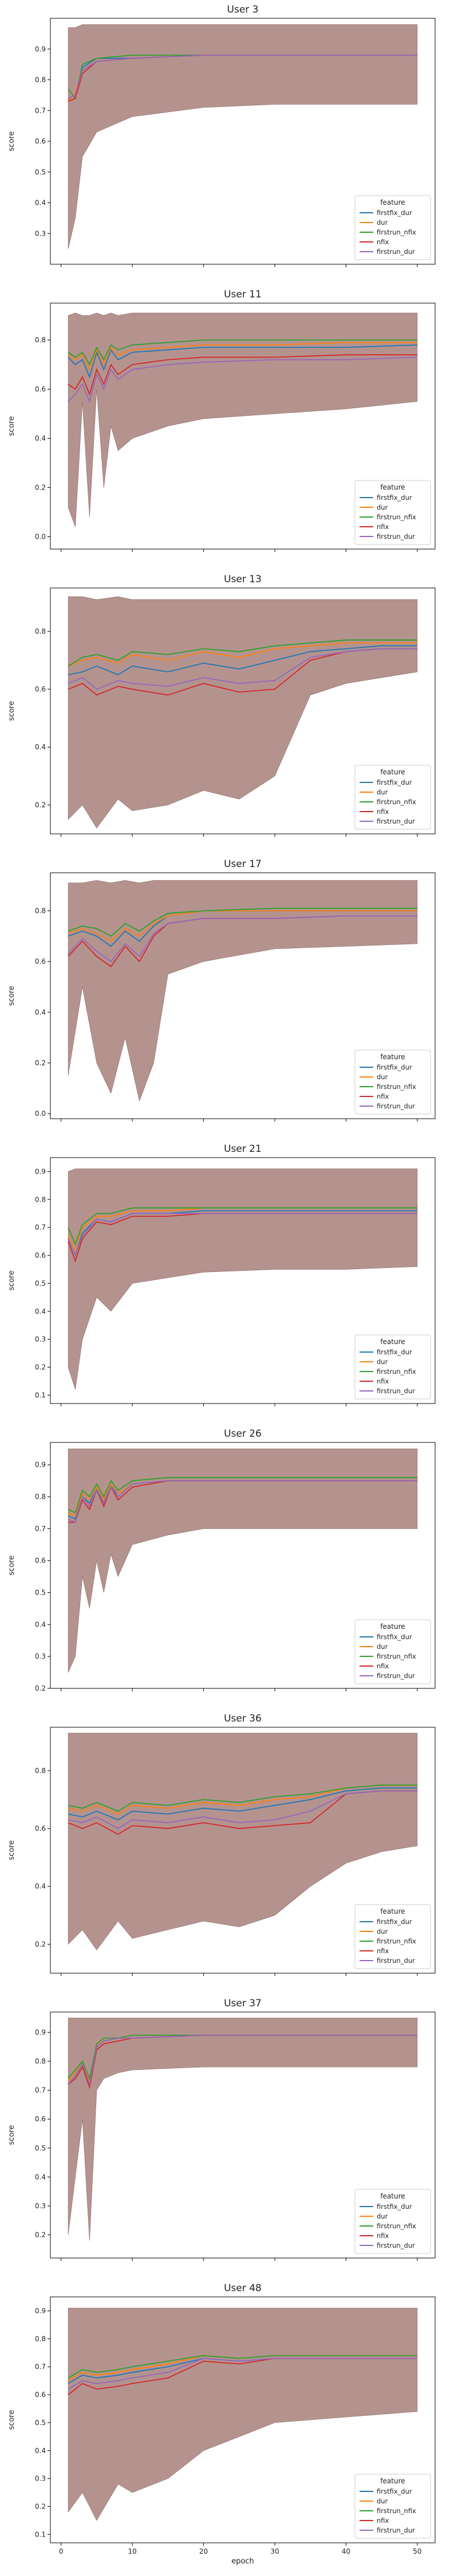 This screenshot has height=2576, width=458. What do you see at coordinates (243, 9) in the screenshot?
I see `chart-title: User 3` at bounding box center [243, 9].